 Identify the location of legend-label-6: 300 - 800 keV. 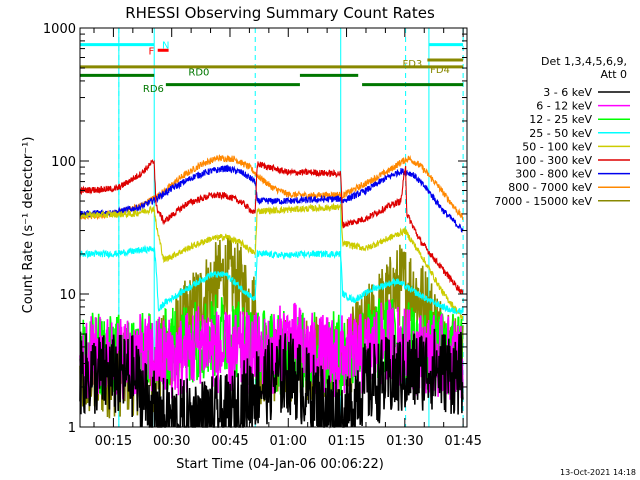
(553, 174).